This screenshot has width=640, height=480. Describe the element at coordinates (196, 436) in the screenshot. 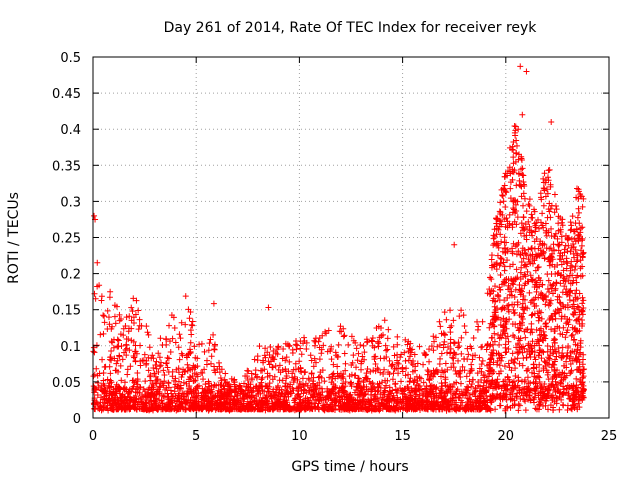

I see `x-tick-label: 5` at that location.